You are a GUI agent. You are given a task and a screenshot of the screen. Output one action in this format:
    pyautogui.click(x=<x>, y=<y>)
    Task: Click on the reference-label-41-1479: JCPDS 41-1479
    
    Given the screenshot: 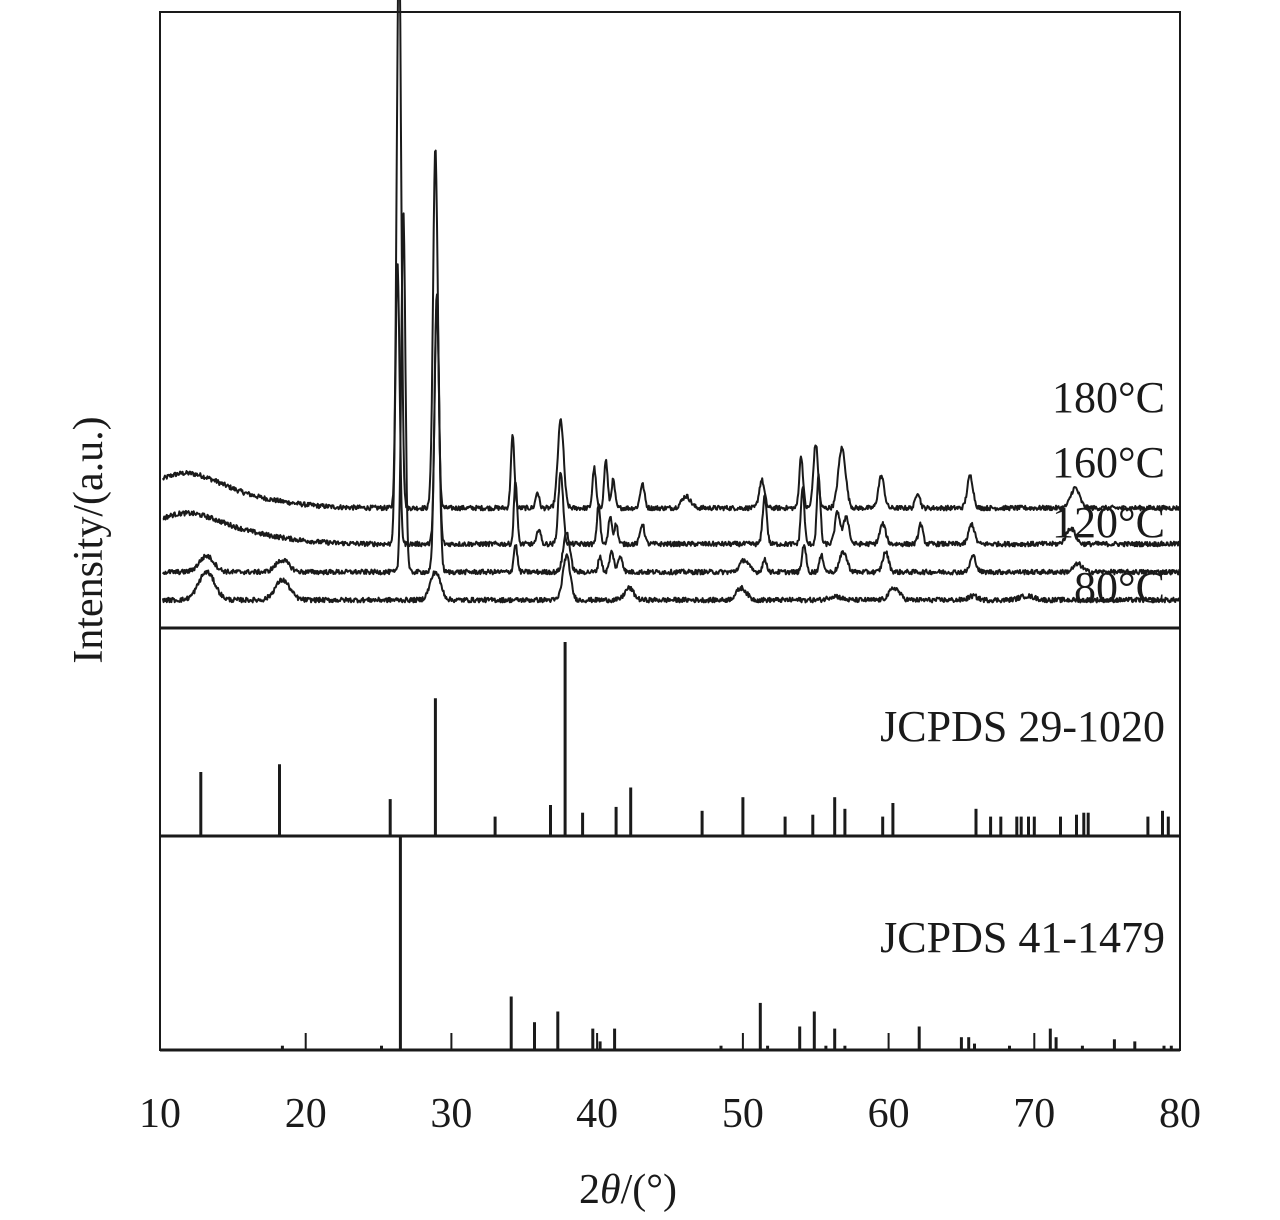 What is the action you would take?
    pyautogui.click(x=1022, y=937)
    